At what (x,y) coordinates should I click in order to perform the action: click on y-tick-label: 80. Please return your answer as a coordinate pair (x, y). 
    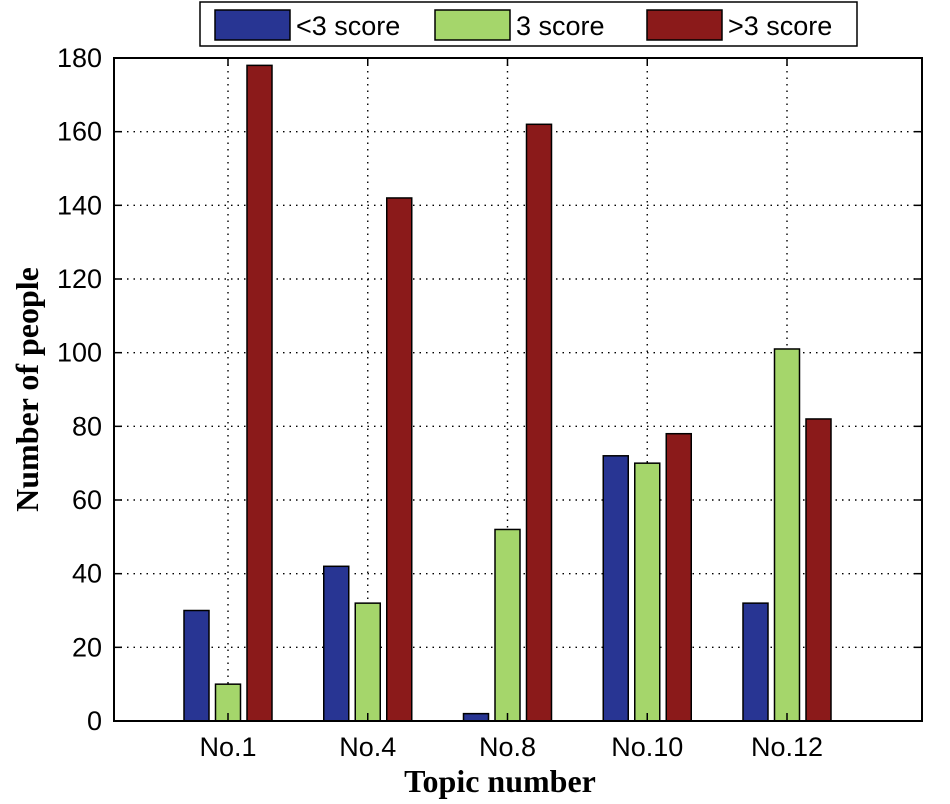
    Looking at the image, I should click on (87, 426).